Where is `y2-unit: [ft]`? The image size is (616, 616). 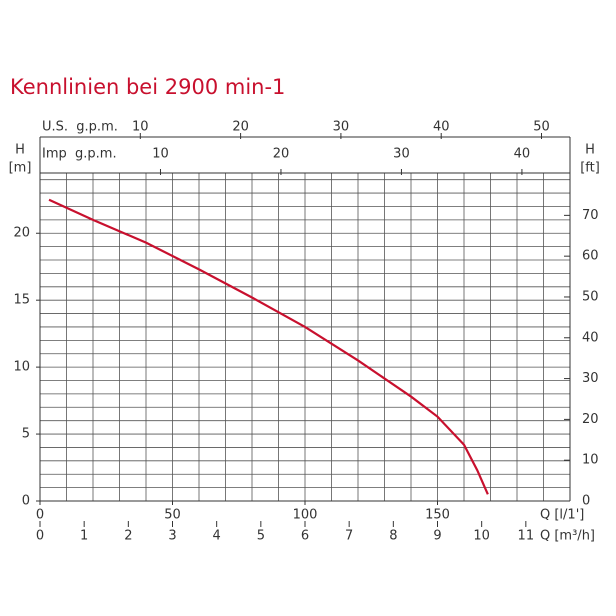 y2-unit: [ft] is located at coordinates (590, 168).